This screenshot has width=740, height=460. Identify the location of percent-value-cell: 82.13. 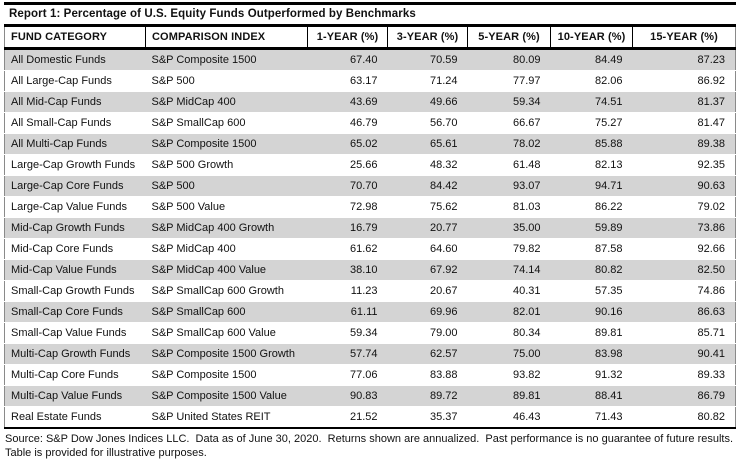
(608, 165).